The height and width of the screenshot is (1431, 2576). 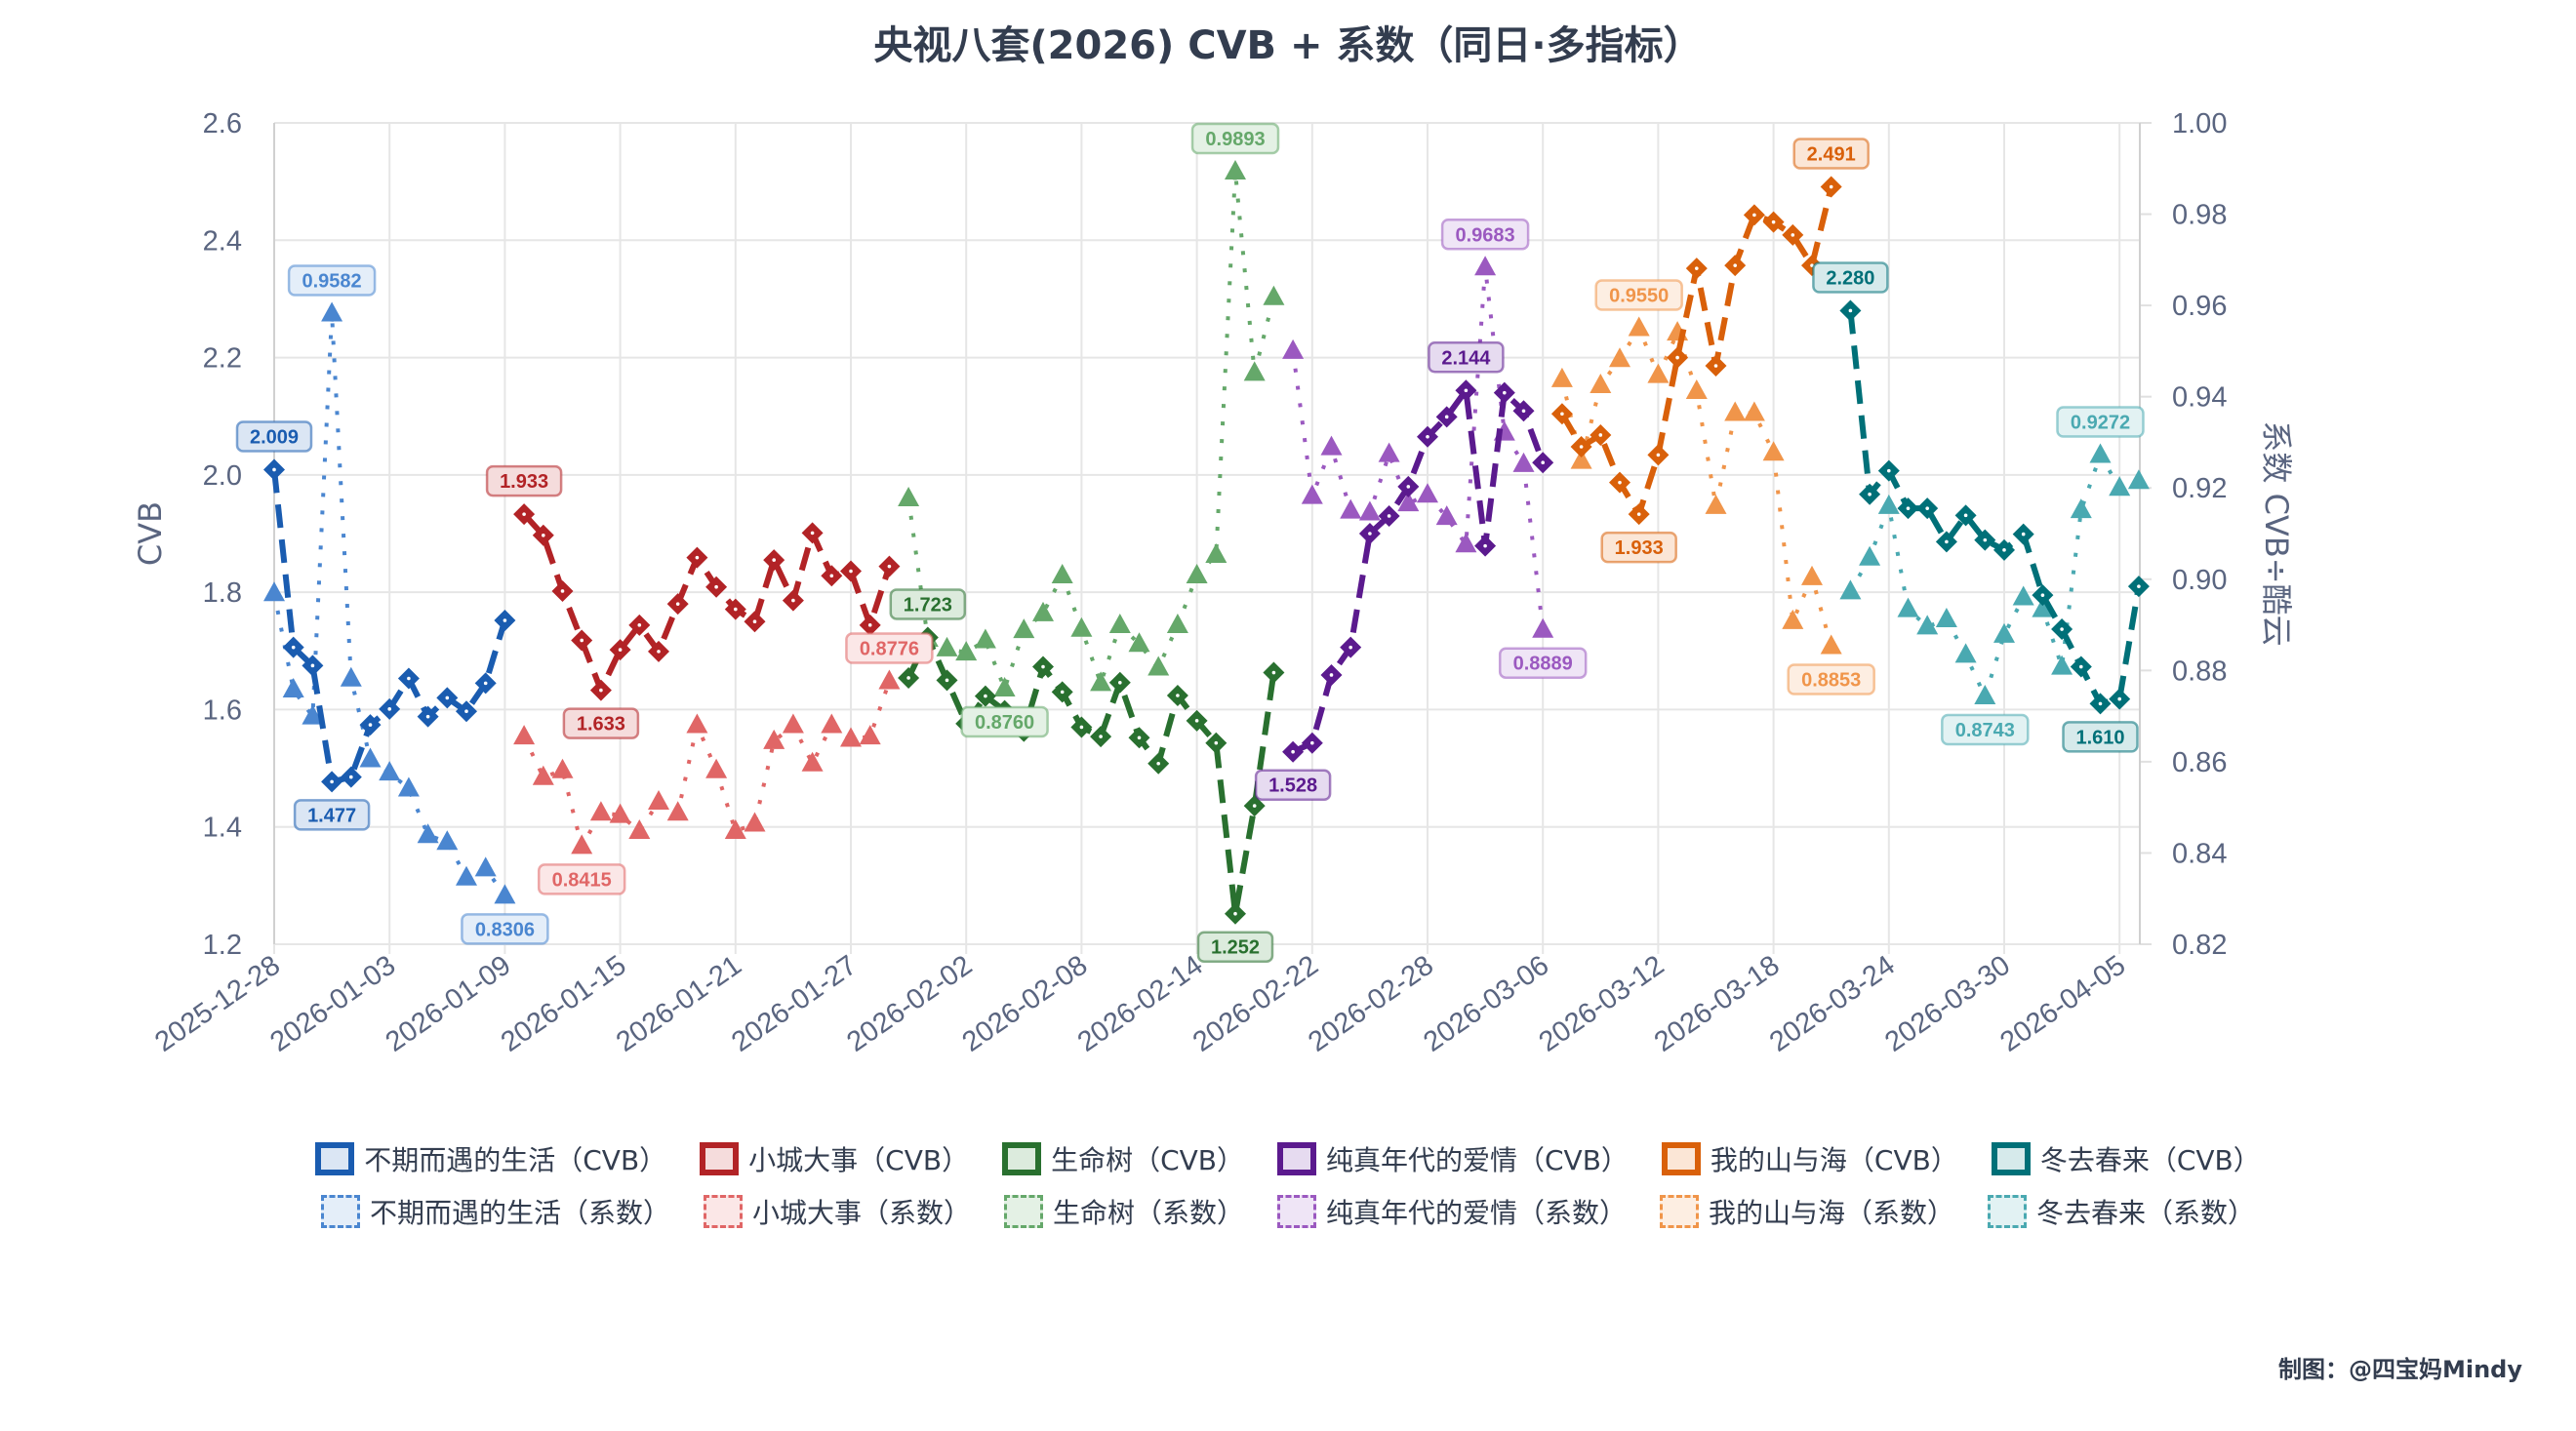 I want to click on legend-item: 冬去春来（CVB）, so click(x=2126, y=1159).